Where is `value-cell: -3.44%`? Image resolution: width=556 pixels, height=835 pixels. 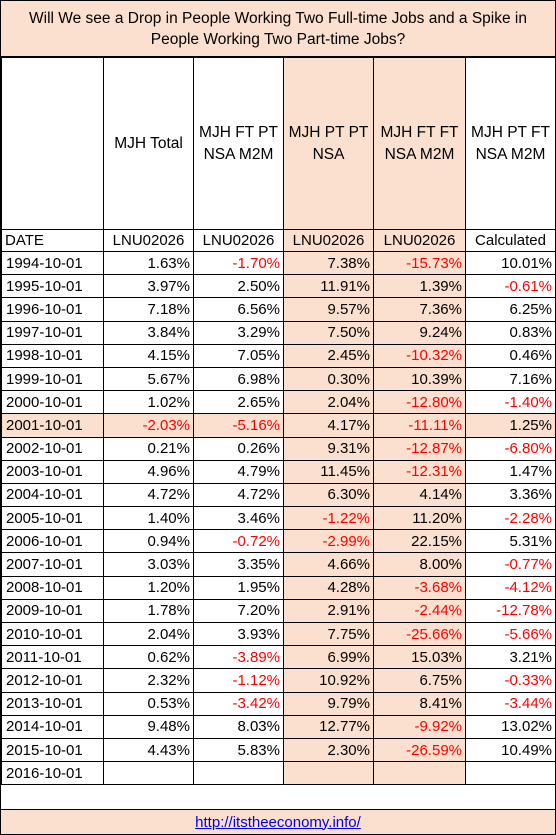
value-cell: -3.44% is located at coordinates (510, 703).